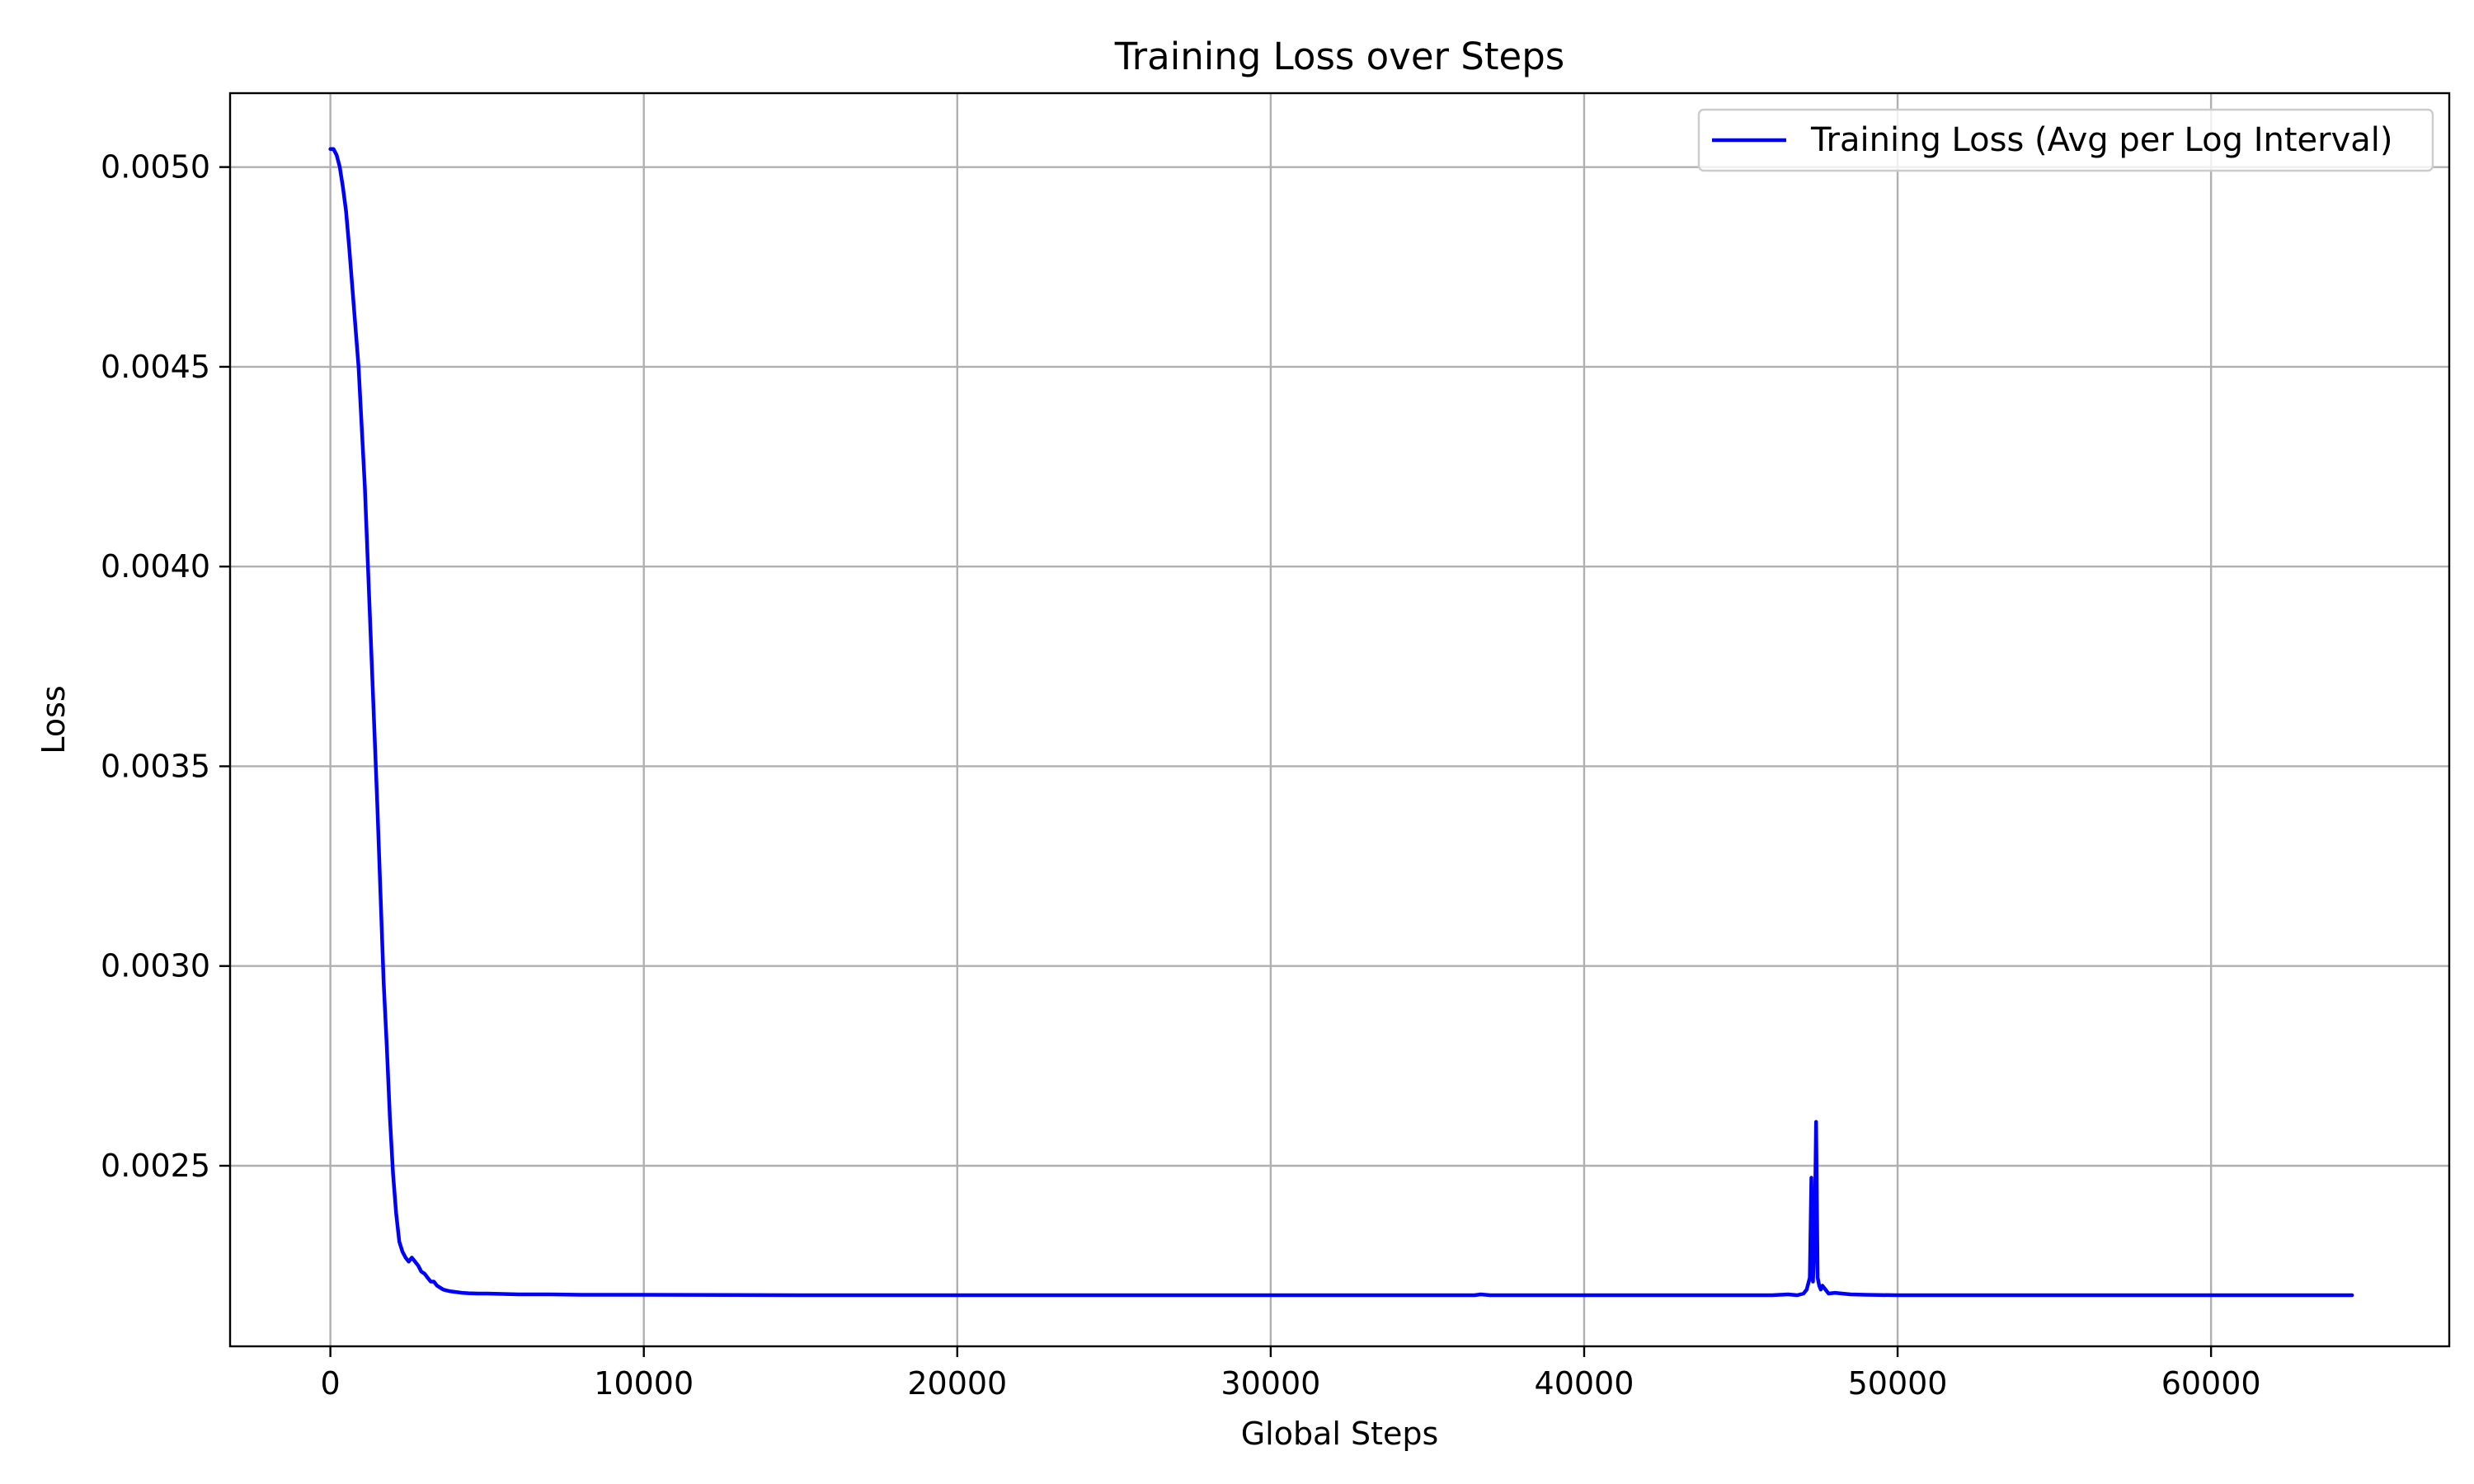 The image size is (2474, 1484). Describe the element at coordinates (2101, 140) in the screenshot. I see `legend-label: Training Loss (Avg per Log Interval)` at that location.